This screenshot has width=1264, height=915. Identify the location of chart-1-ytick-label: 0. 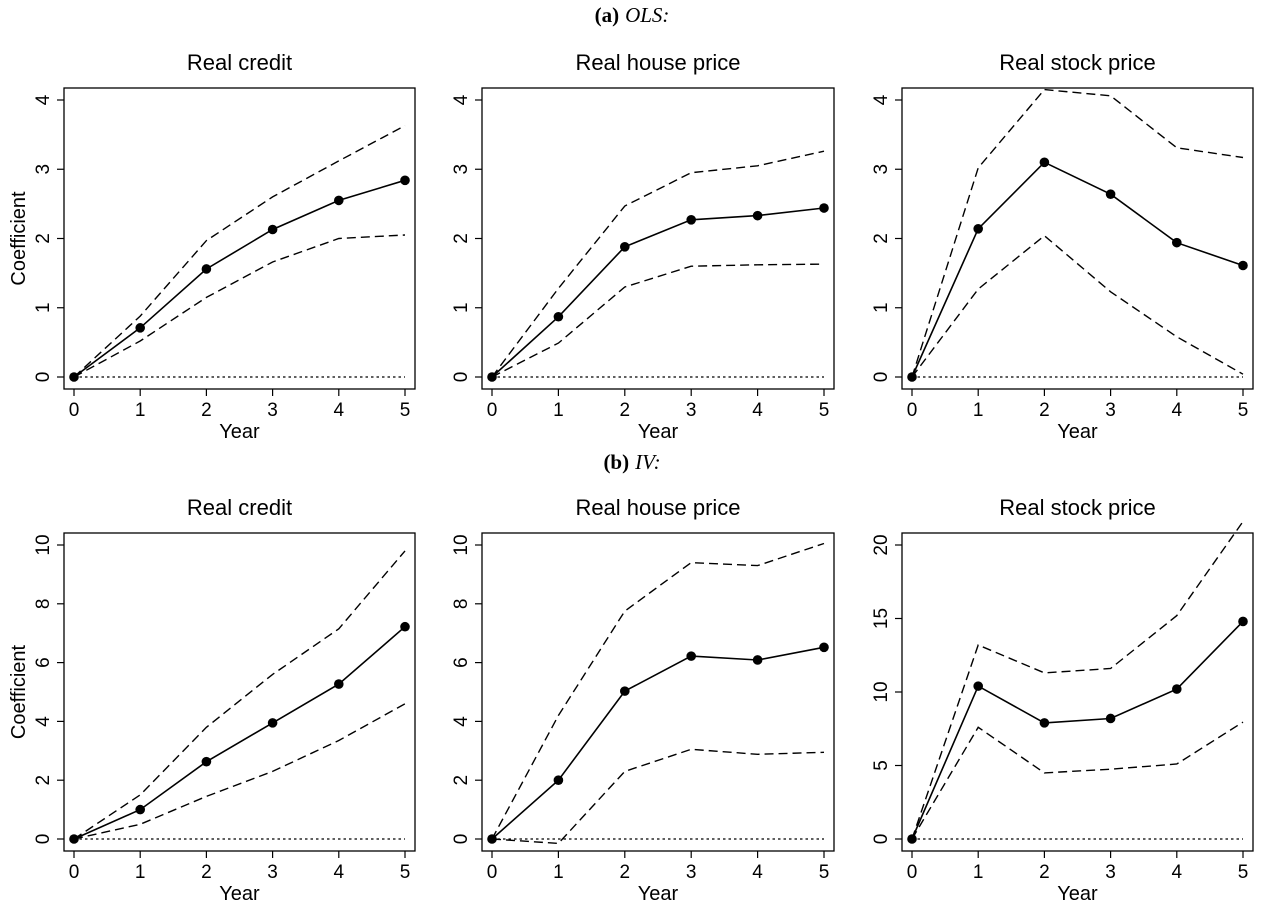
(461, 377).